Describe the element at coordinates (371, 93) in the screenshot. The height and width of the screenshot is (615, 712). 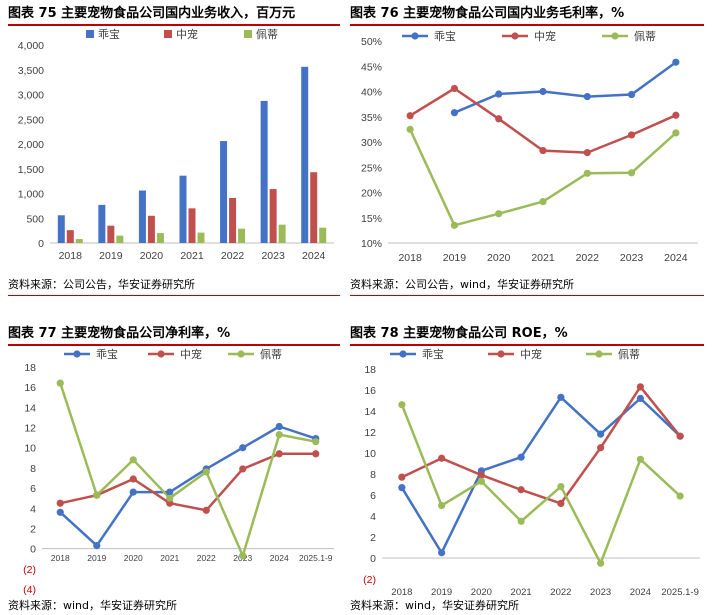
I see `y-tick-label: 40%` at that location.